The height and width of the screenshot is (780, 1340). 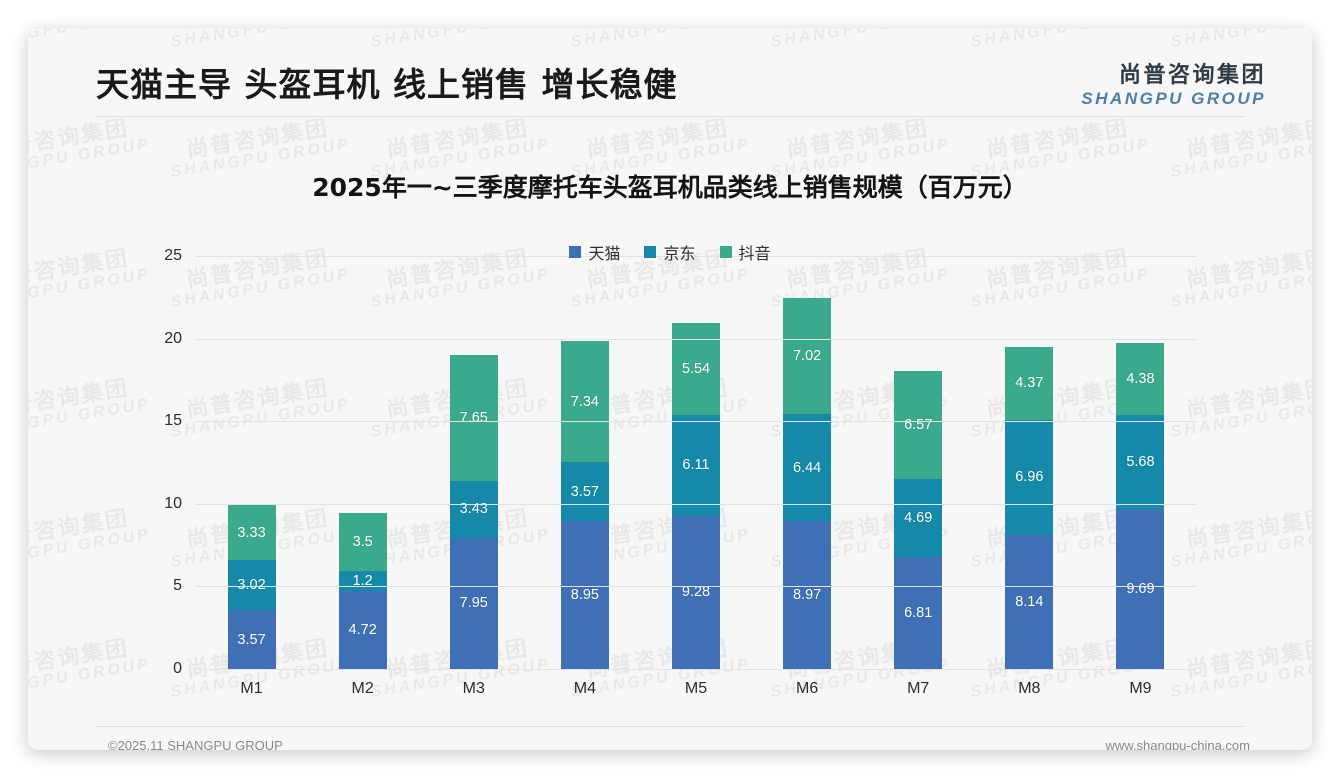 I want to click on bar-segment-抖音-M9: 4.38, so click(x=1140, y=379).